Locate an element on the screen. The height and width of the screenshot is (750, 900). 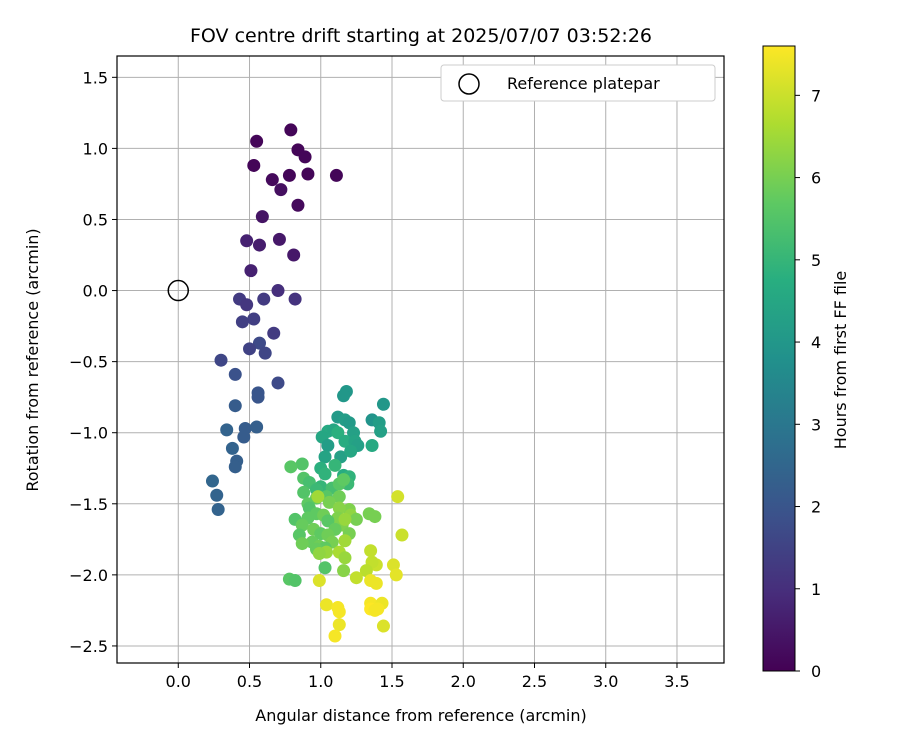
y-tick-label: 1.5 is located at coordinates (95, 77).